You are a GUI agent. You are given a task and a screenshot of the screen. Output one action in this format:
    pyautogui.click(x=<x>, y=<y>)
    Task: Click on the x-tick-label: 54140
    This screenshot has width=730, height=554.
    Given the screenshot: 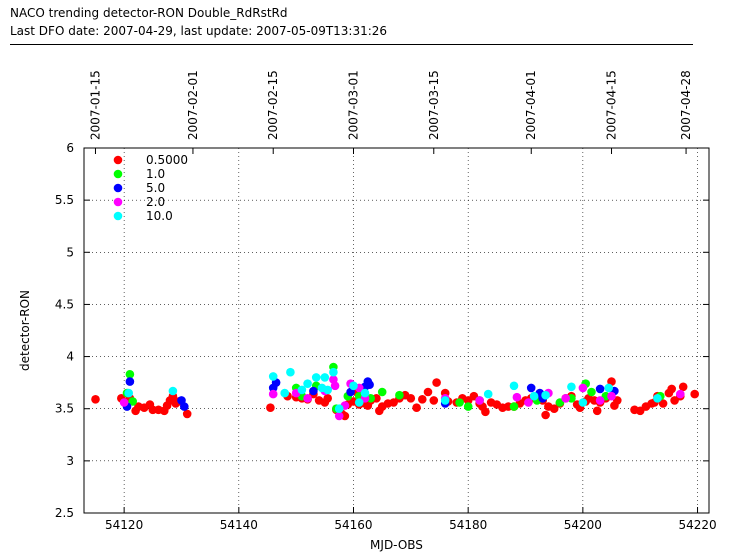 What is the action you would take?
    pyautogui.click(x=239, y=525)
    